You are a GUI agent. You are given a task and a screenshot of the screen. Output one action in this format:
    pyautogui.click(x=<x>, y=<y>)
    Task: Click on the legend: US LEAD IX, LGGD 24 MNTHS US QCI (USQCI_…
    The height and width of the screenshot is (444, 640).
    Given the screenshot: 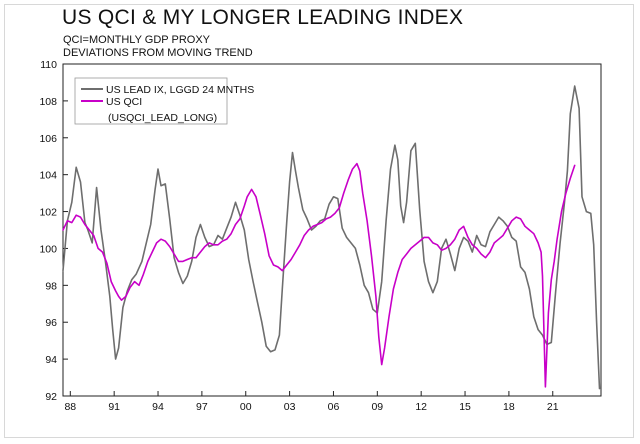 What is the action you would take?
    pyautogui.click(x=164, y=101)
    